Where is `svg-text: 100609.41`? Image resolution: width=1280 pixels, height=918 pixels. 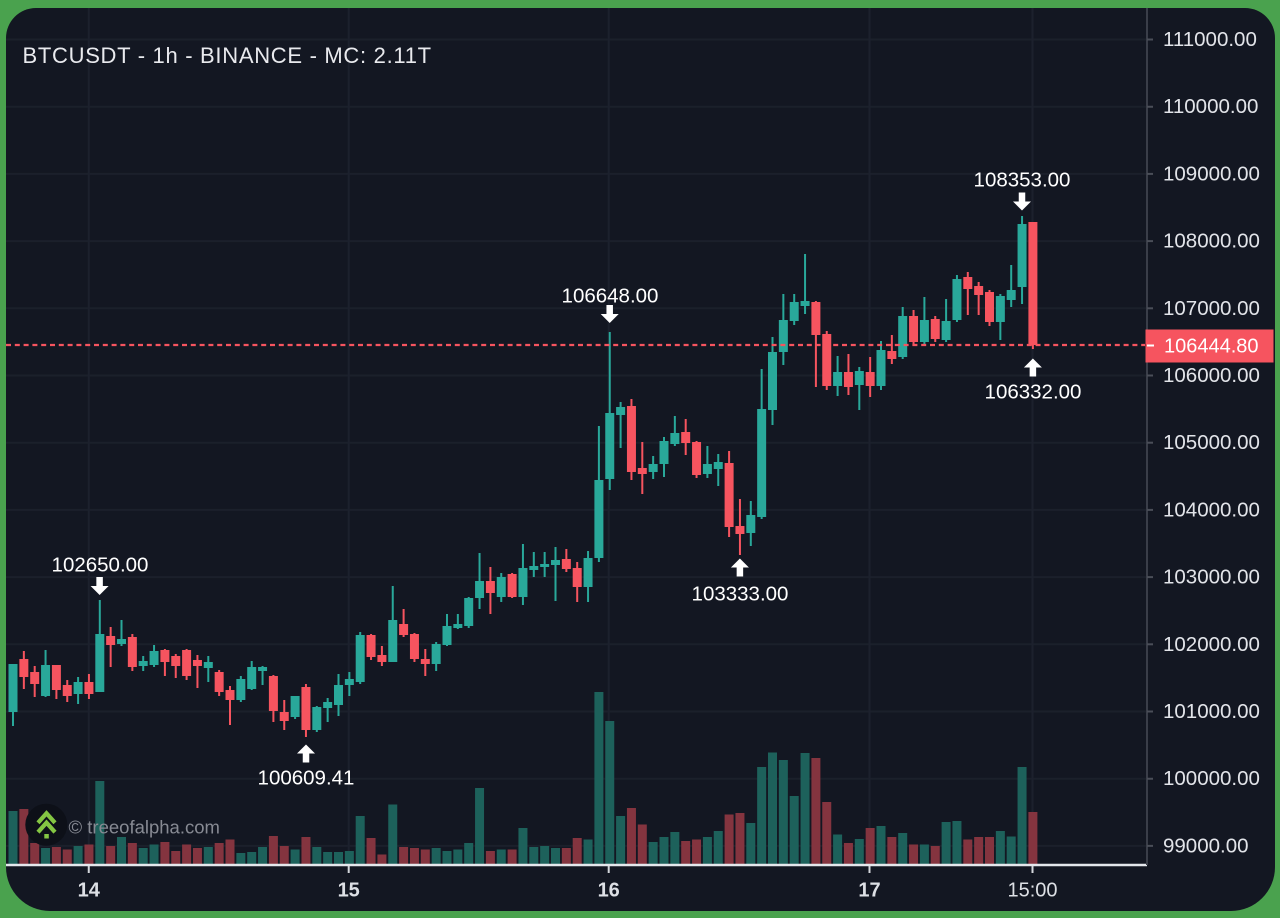
svg-text: 100609.41 is located at coordinates (306, 778).